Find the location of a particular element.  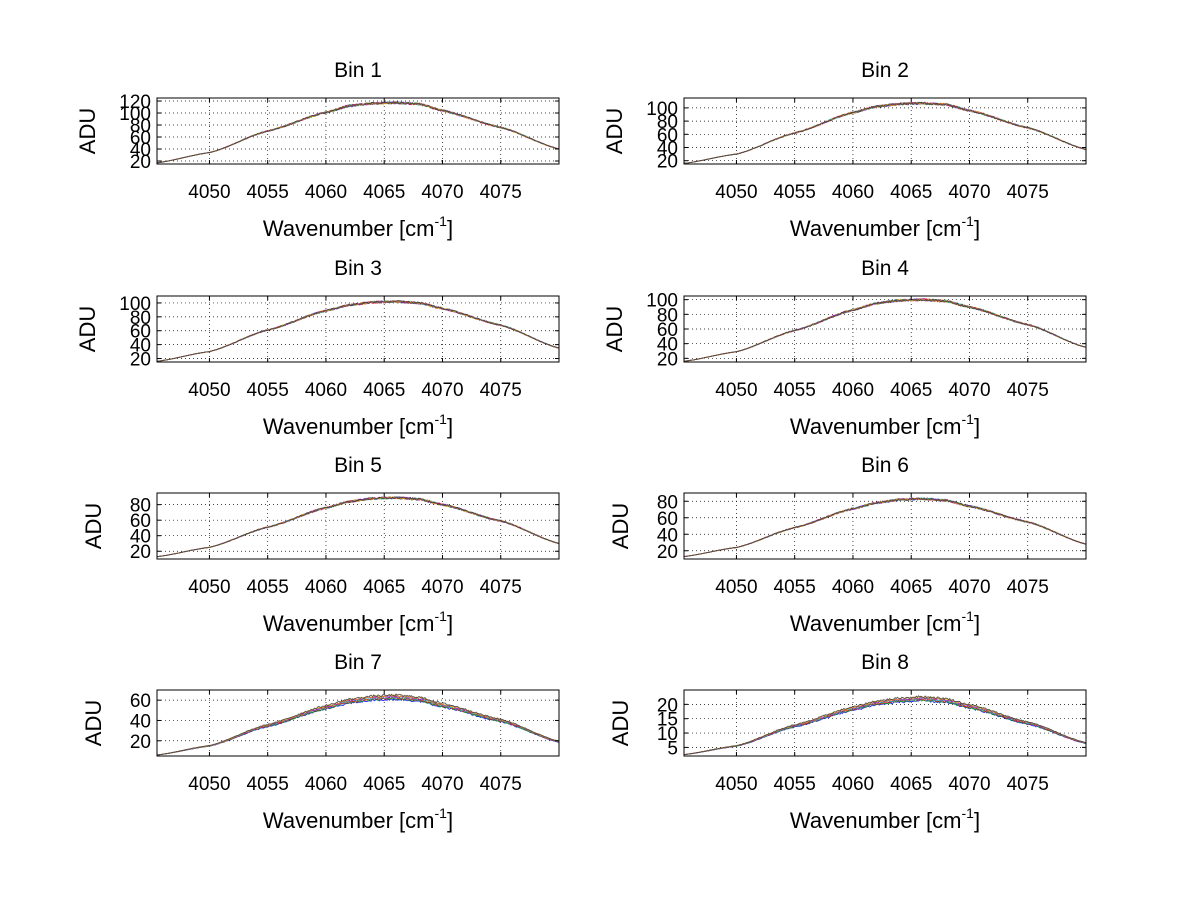

panel-title: Bin 5 is located at coordinates (358, 465).